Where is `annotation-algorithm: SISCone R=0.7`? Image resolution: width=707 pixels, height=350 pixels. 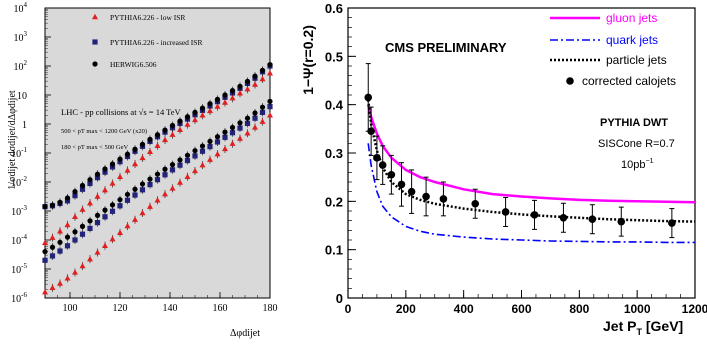
annotation-algorithm: SISCone R=0.7 is located at coordinates (636, 144).